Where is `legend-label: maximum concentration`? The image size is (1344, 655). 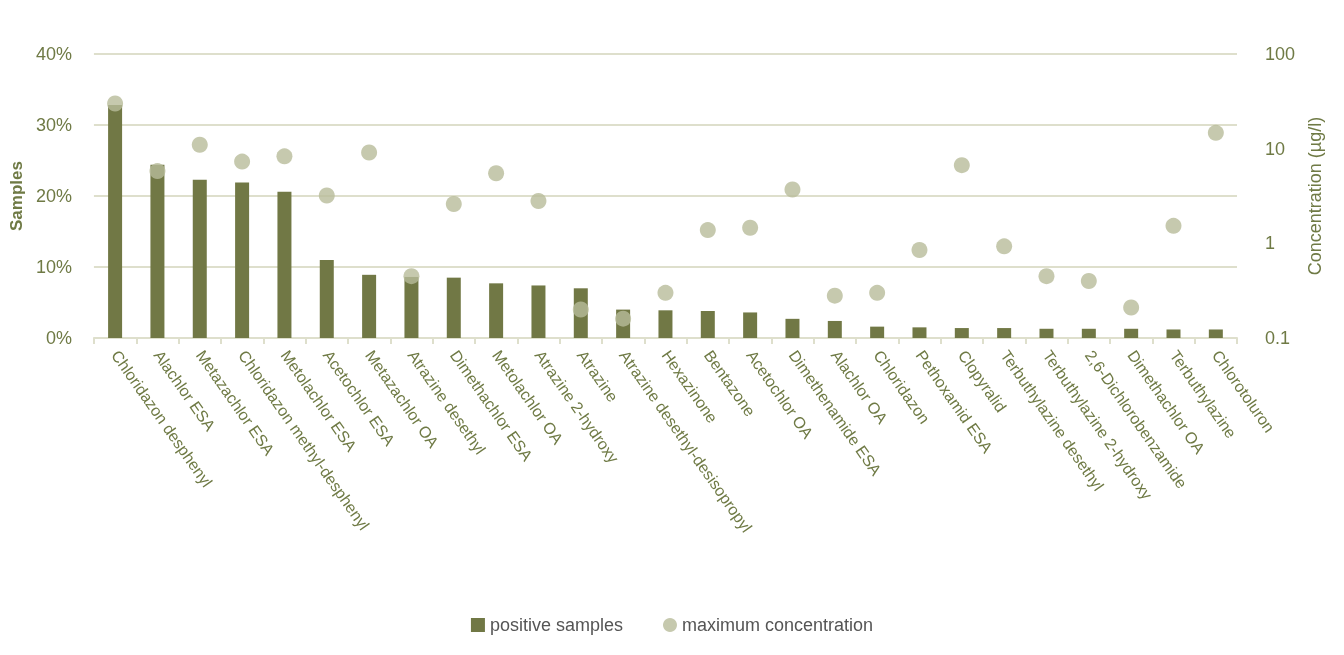 legend-label: maximum concentration is located at coordinates (777, 625).